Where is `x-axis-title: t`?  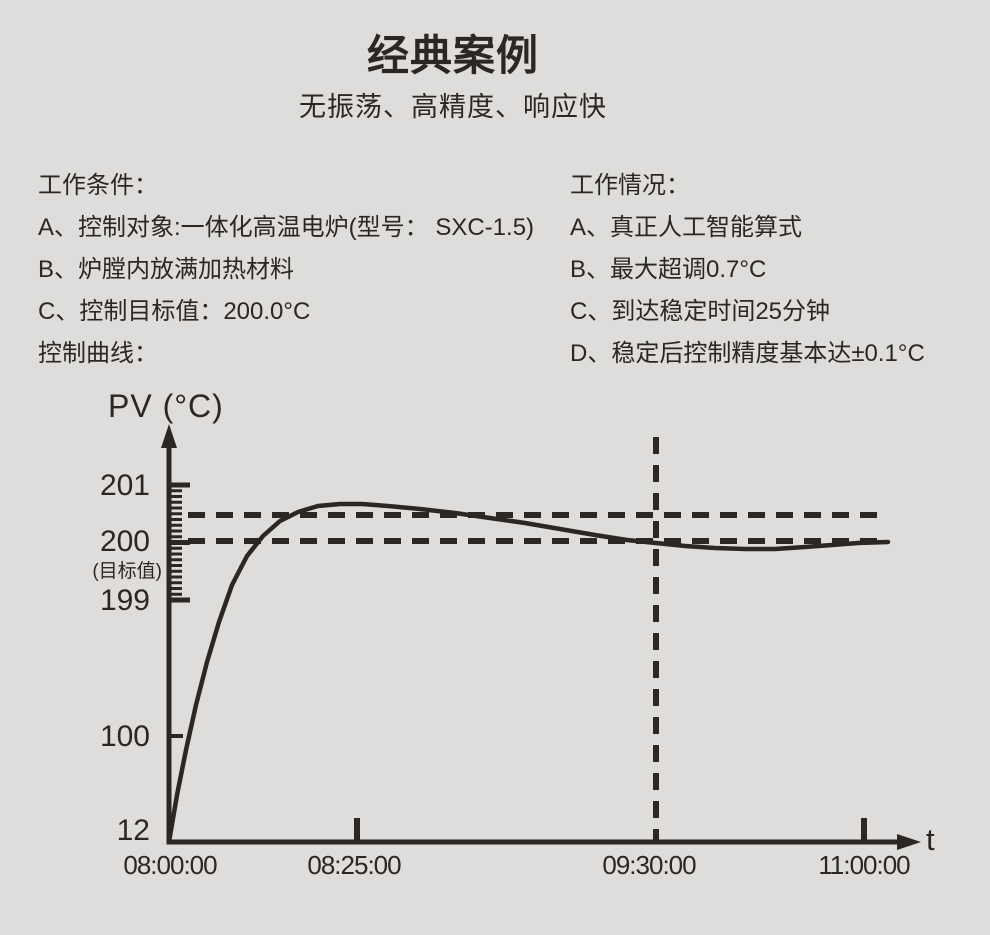 x-axis-title: t is located at coordinates (930, 839).